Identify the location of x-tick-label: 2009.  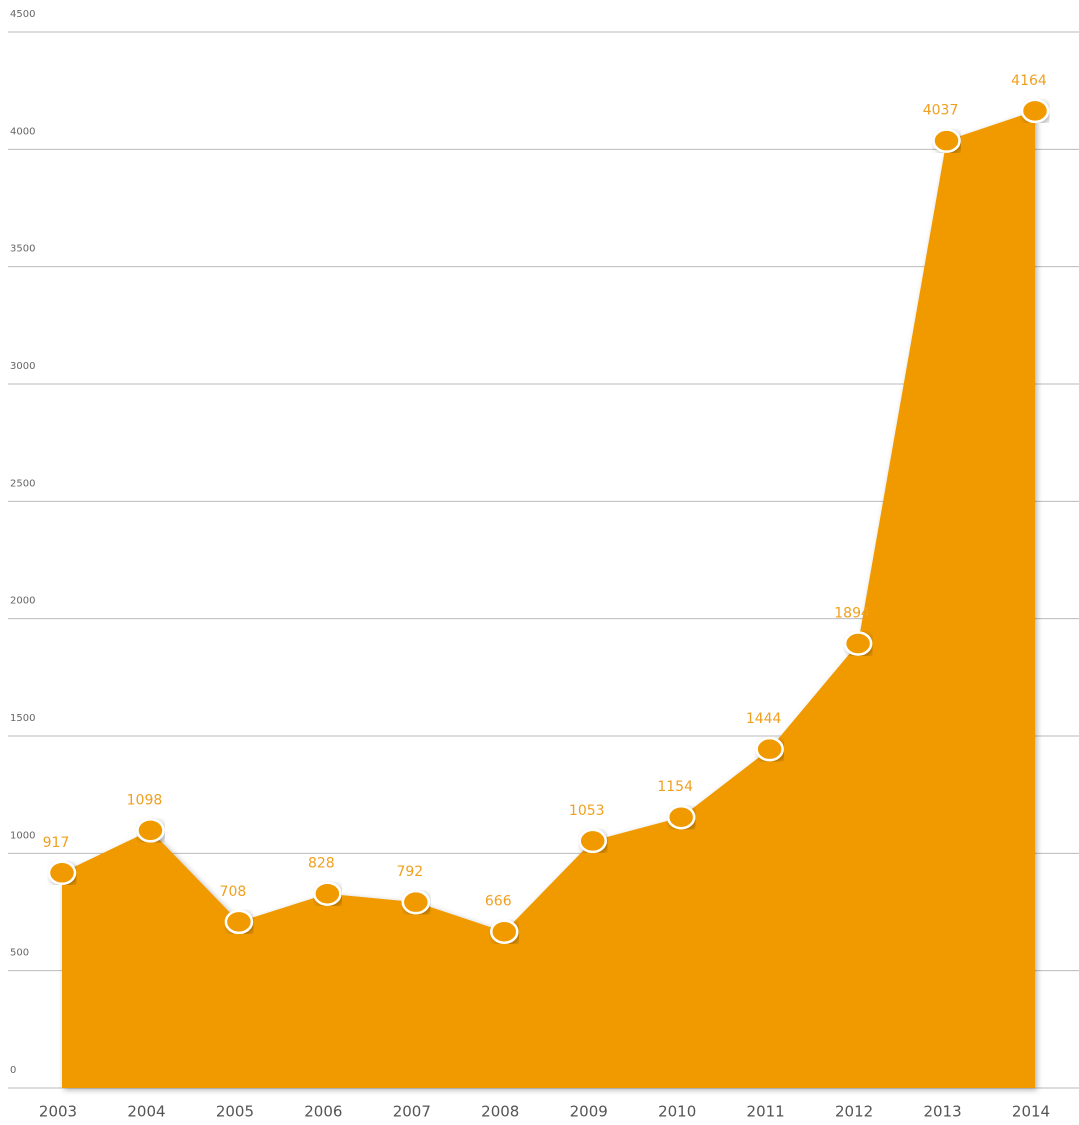
(589, 1112).